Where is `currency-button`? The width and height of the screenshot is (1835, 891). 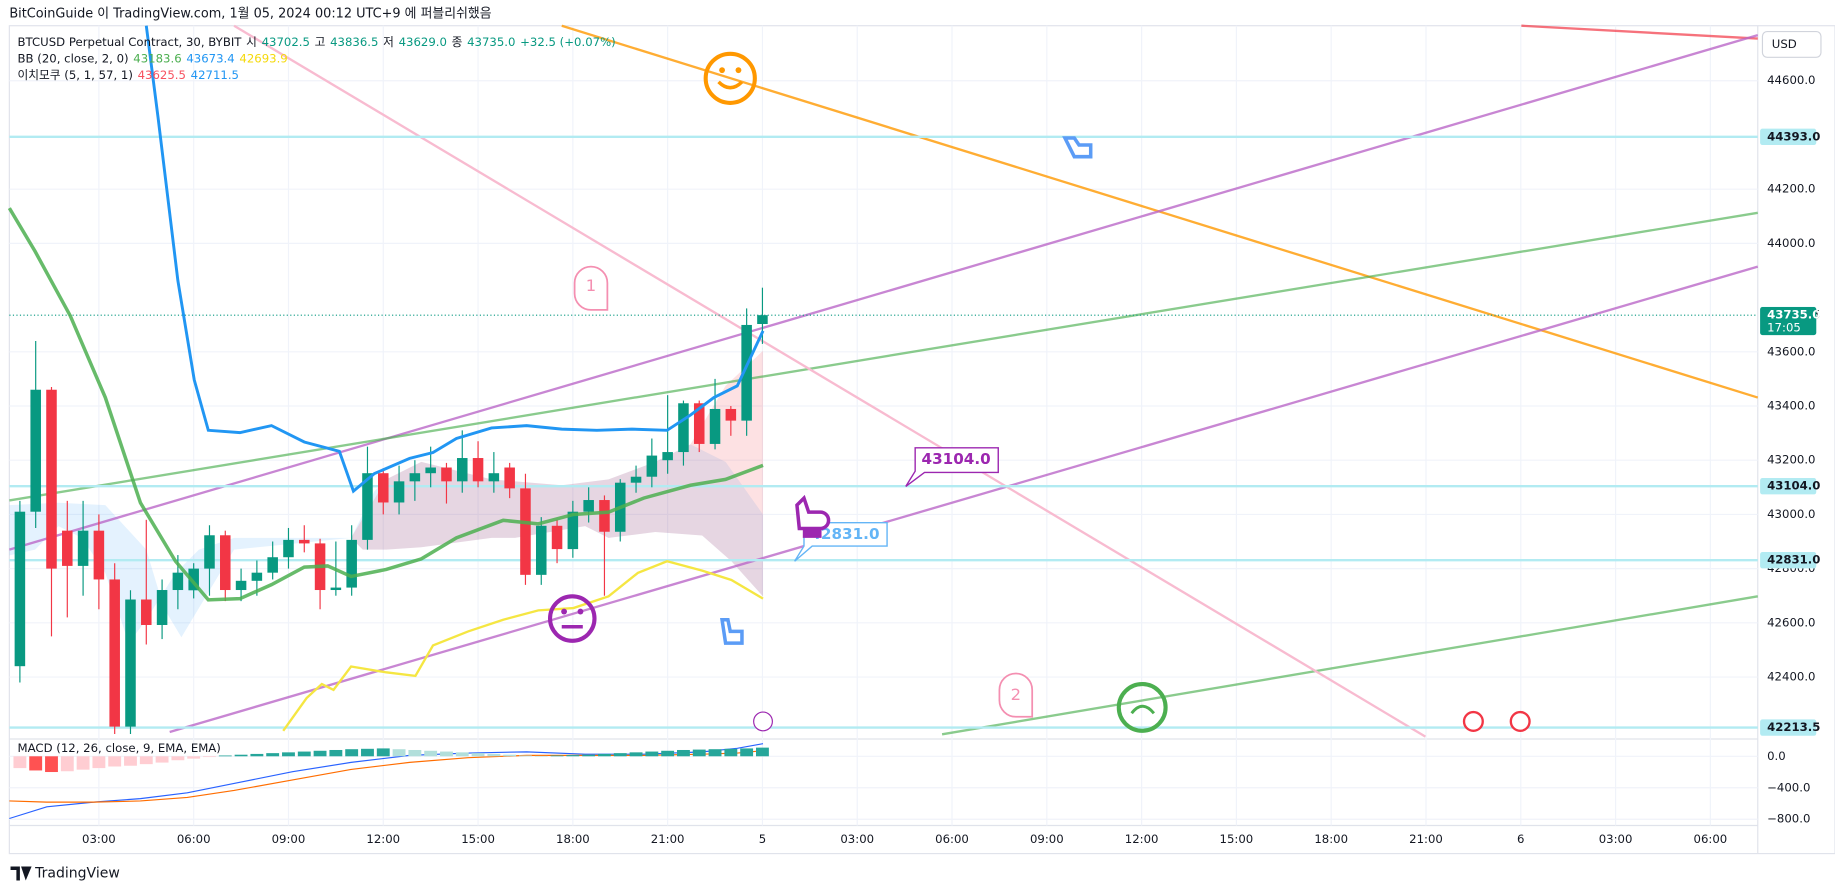 currency-button is located at coordinates (1791, 44).